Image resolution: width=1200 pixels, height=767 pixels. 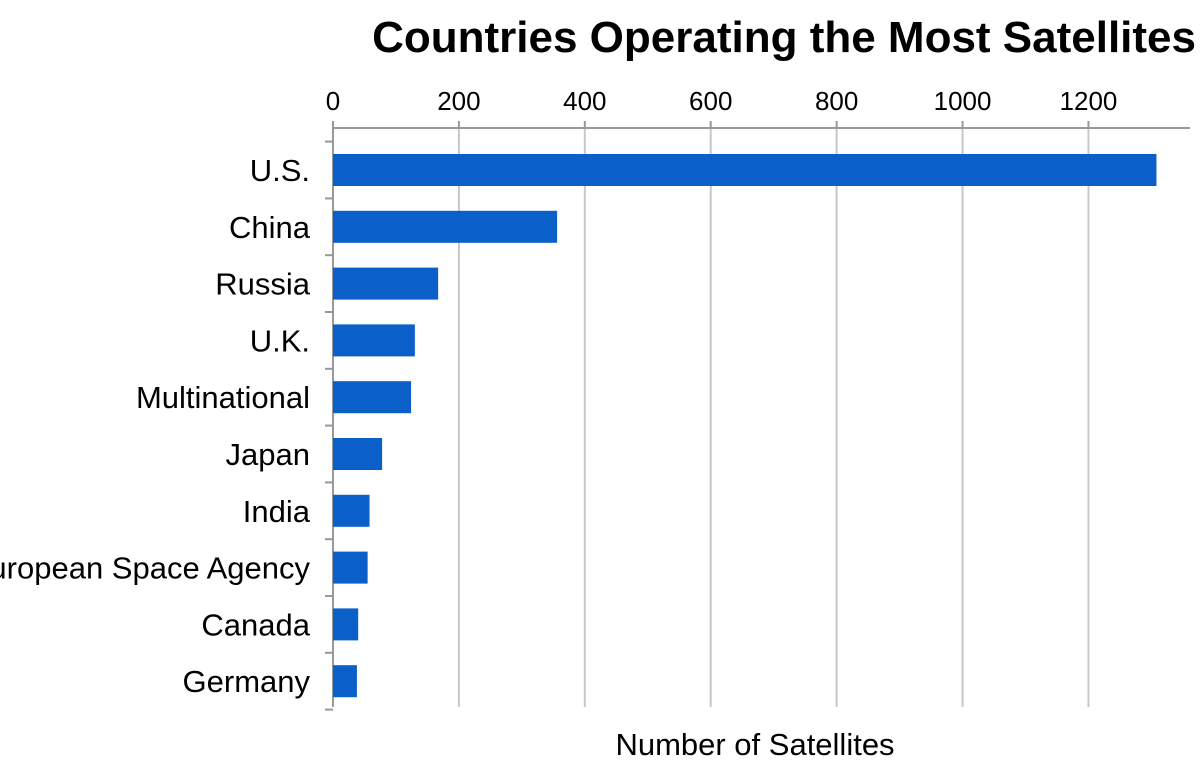 I want to click on category-label: European Space Agency, so click(x=155, y=568).